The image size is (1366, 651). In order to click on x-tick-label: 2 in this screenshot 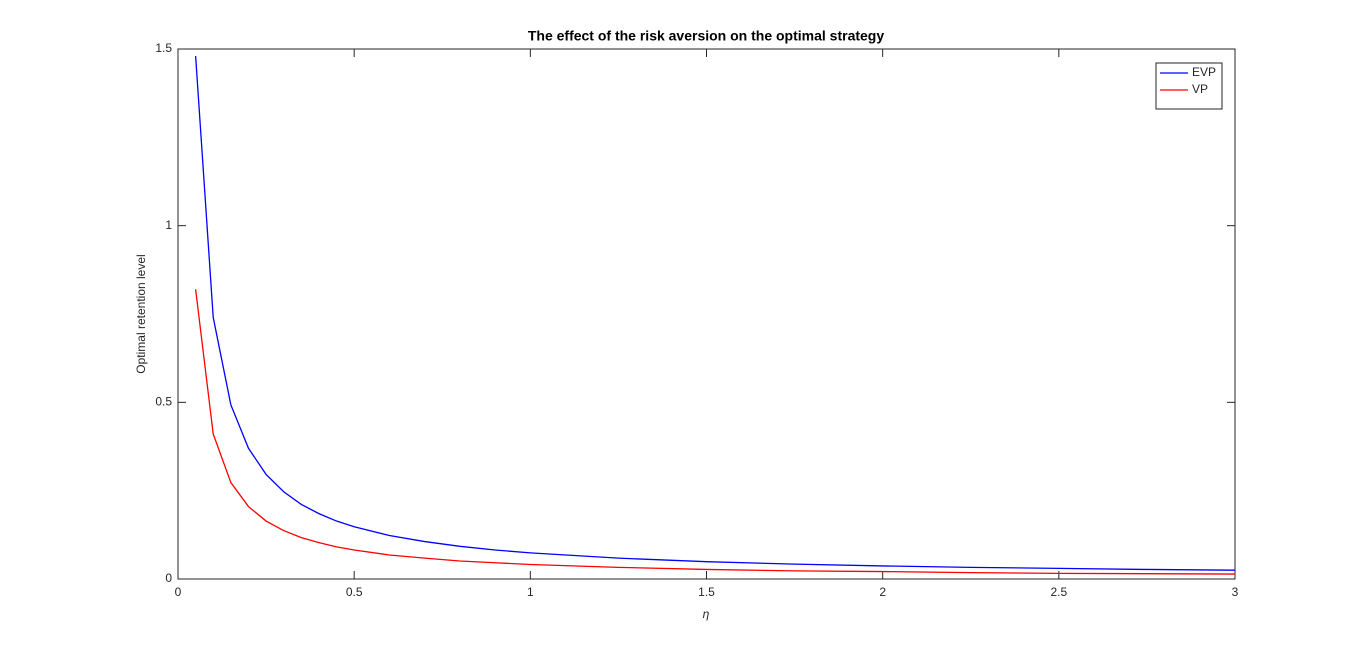, I will do `click(882, 592)`.